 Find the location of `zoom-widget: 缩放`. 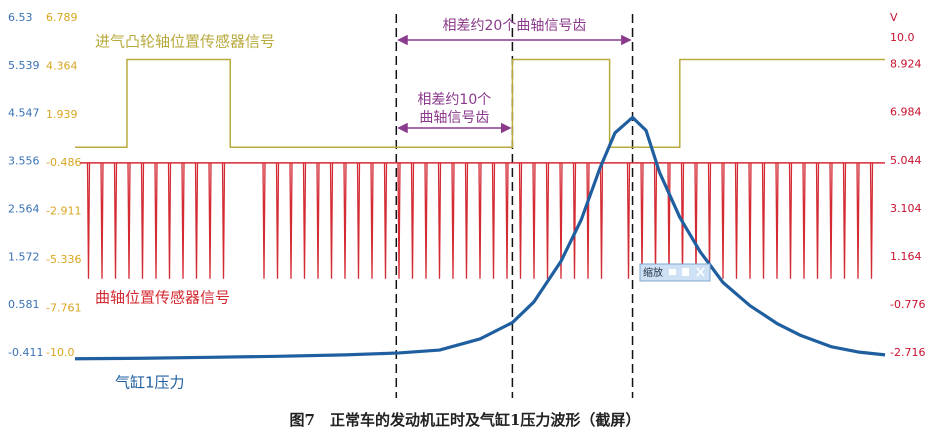

zoom-widget: 缩放 is located at coordinates (675, 272).